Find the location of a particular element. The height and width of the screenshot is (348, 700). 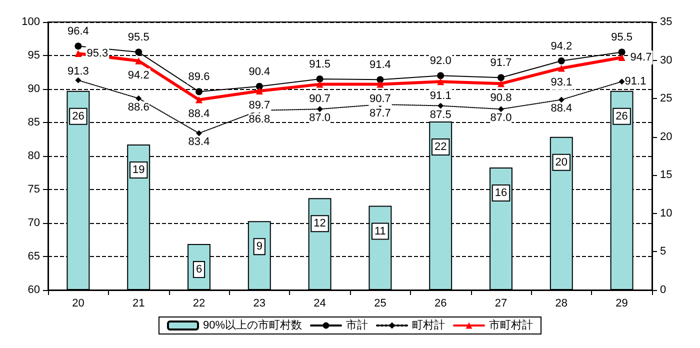

y-tick-label: 65 is located at coordinates (34, 256).